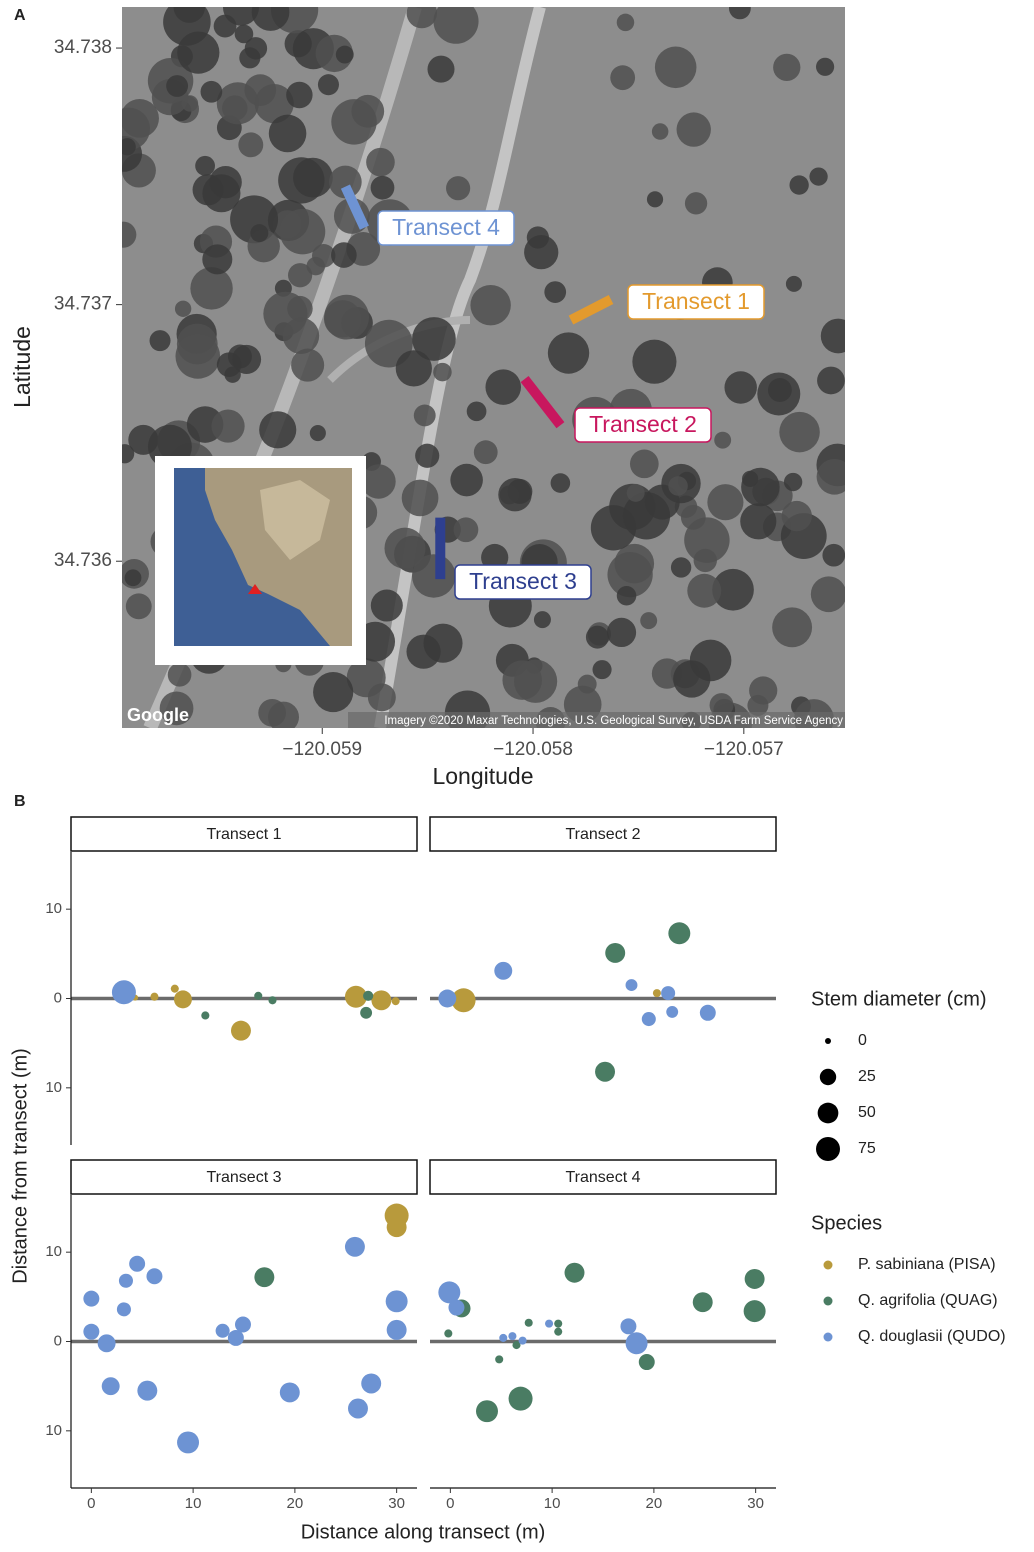 The width and height of the screenshot is (1034, 1552). What do you see at coordinates (867, 1148) in the screenshot?
I see `size-legend-label: 75` at bounding box center [867, 1148].